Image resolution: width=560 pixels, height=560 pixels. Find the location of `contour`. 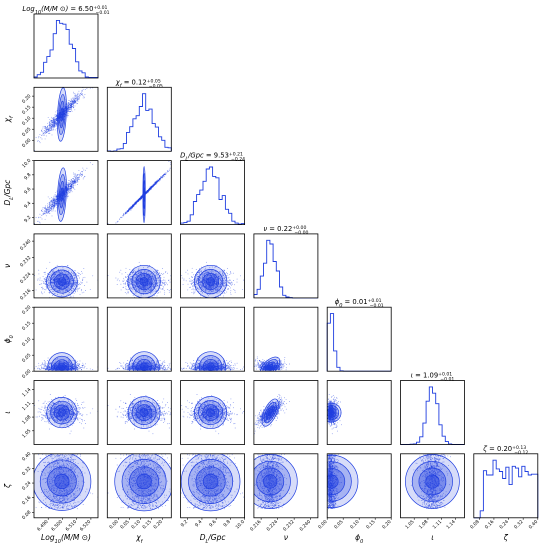

contour is located at coordinates (144, 282).